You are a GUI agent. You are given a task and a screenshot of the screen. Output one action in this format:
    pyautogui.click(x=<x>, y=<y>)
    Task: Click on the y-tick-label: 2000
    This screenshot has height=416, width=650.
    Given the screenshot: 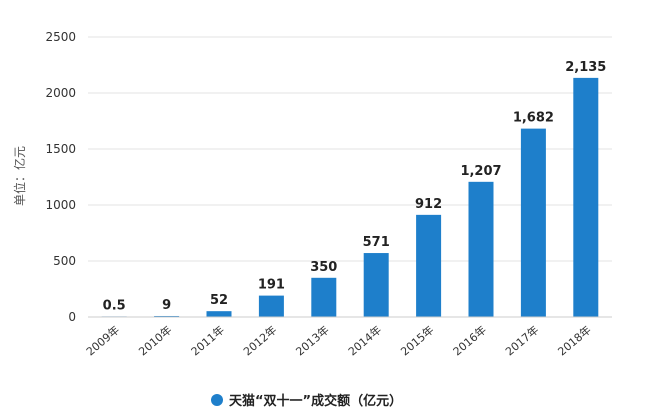 What is the action you would take?
    pyautogui.click(x=60, y=93)
    